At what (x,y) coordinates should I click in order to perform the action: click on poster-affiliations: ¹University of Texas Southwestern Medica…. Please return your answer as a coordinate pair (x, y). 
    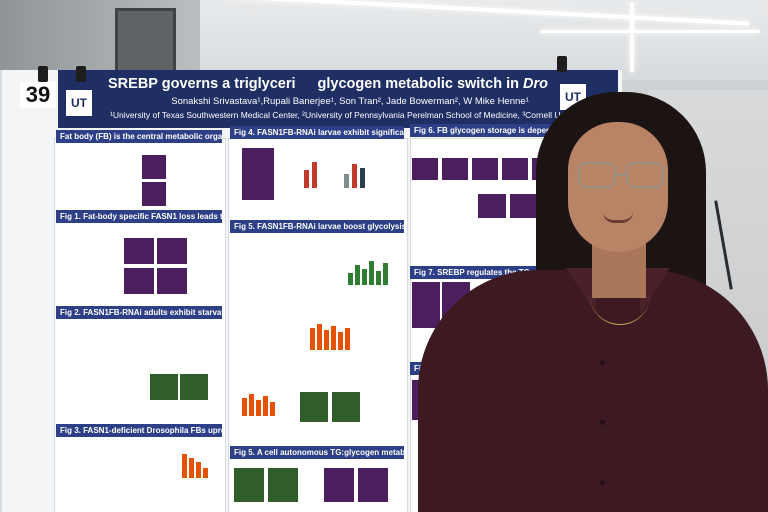
    Looking at the image, I should click on (335, 115).